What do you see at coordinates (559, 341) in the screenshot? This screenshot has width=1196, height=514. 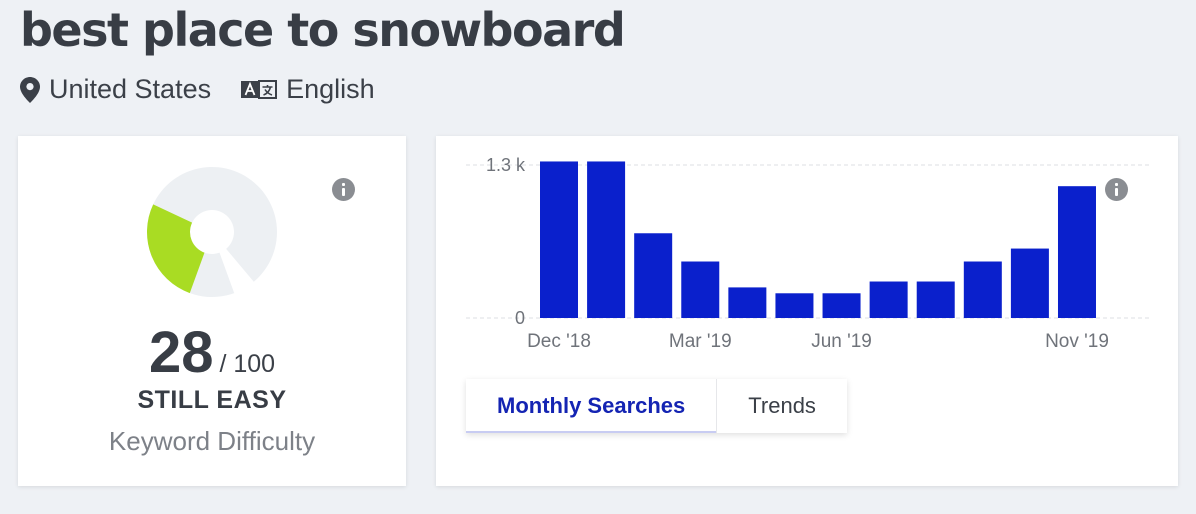 I see `x-tick-label: Dec '18` at bounding box center [559, 341].